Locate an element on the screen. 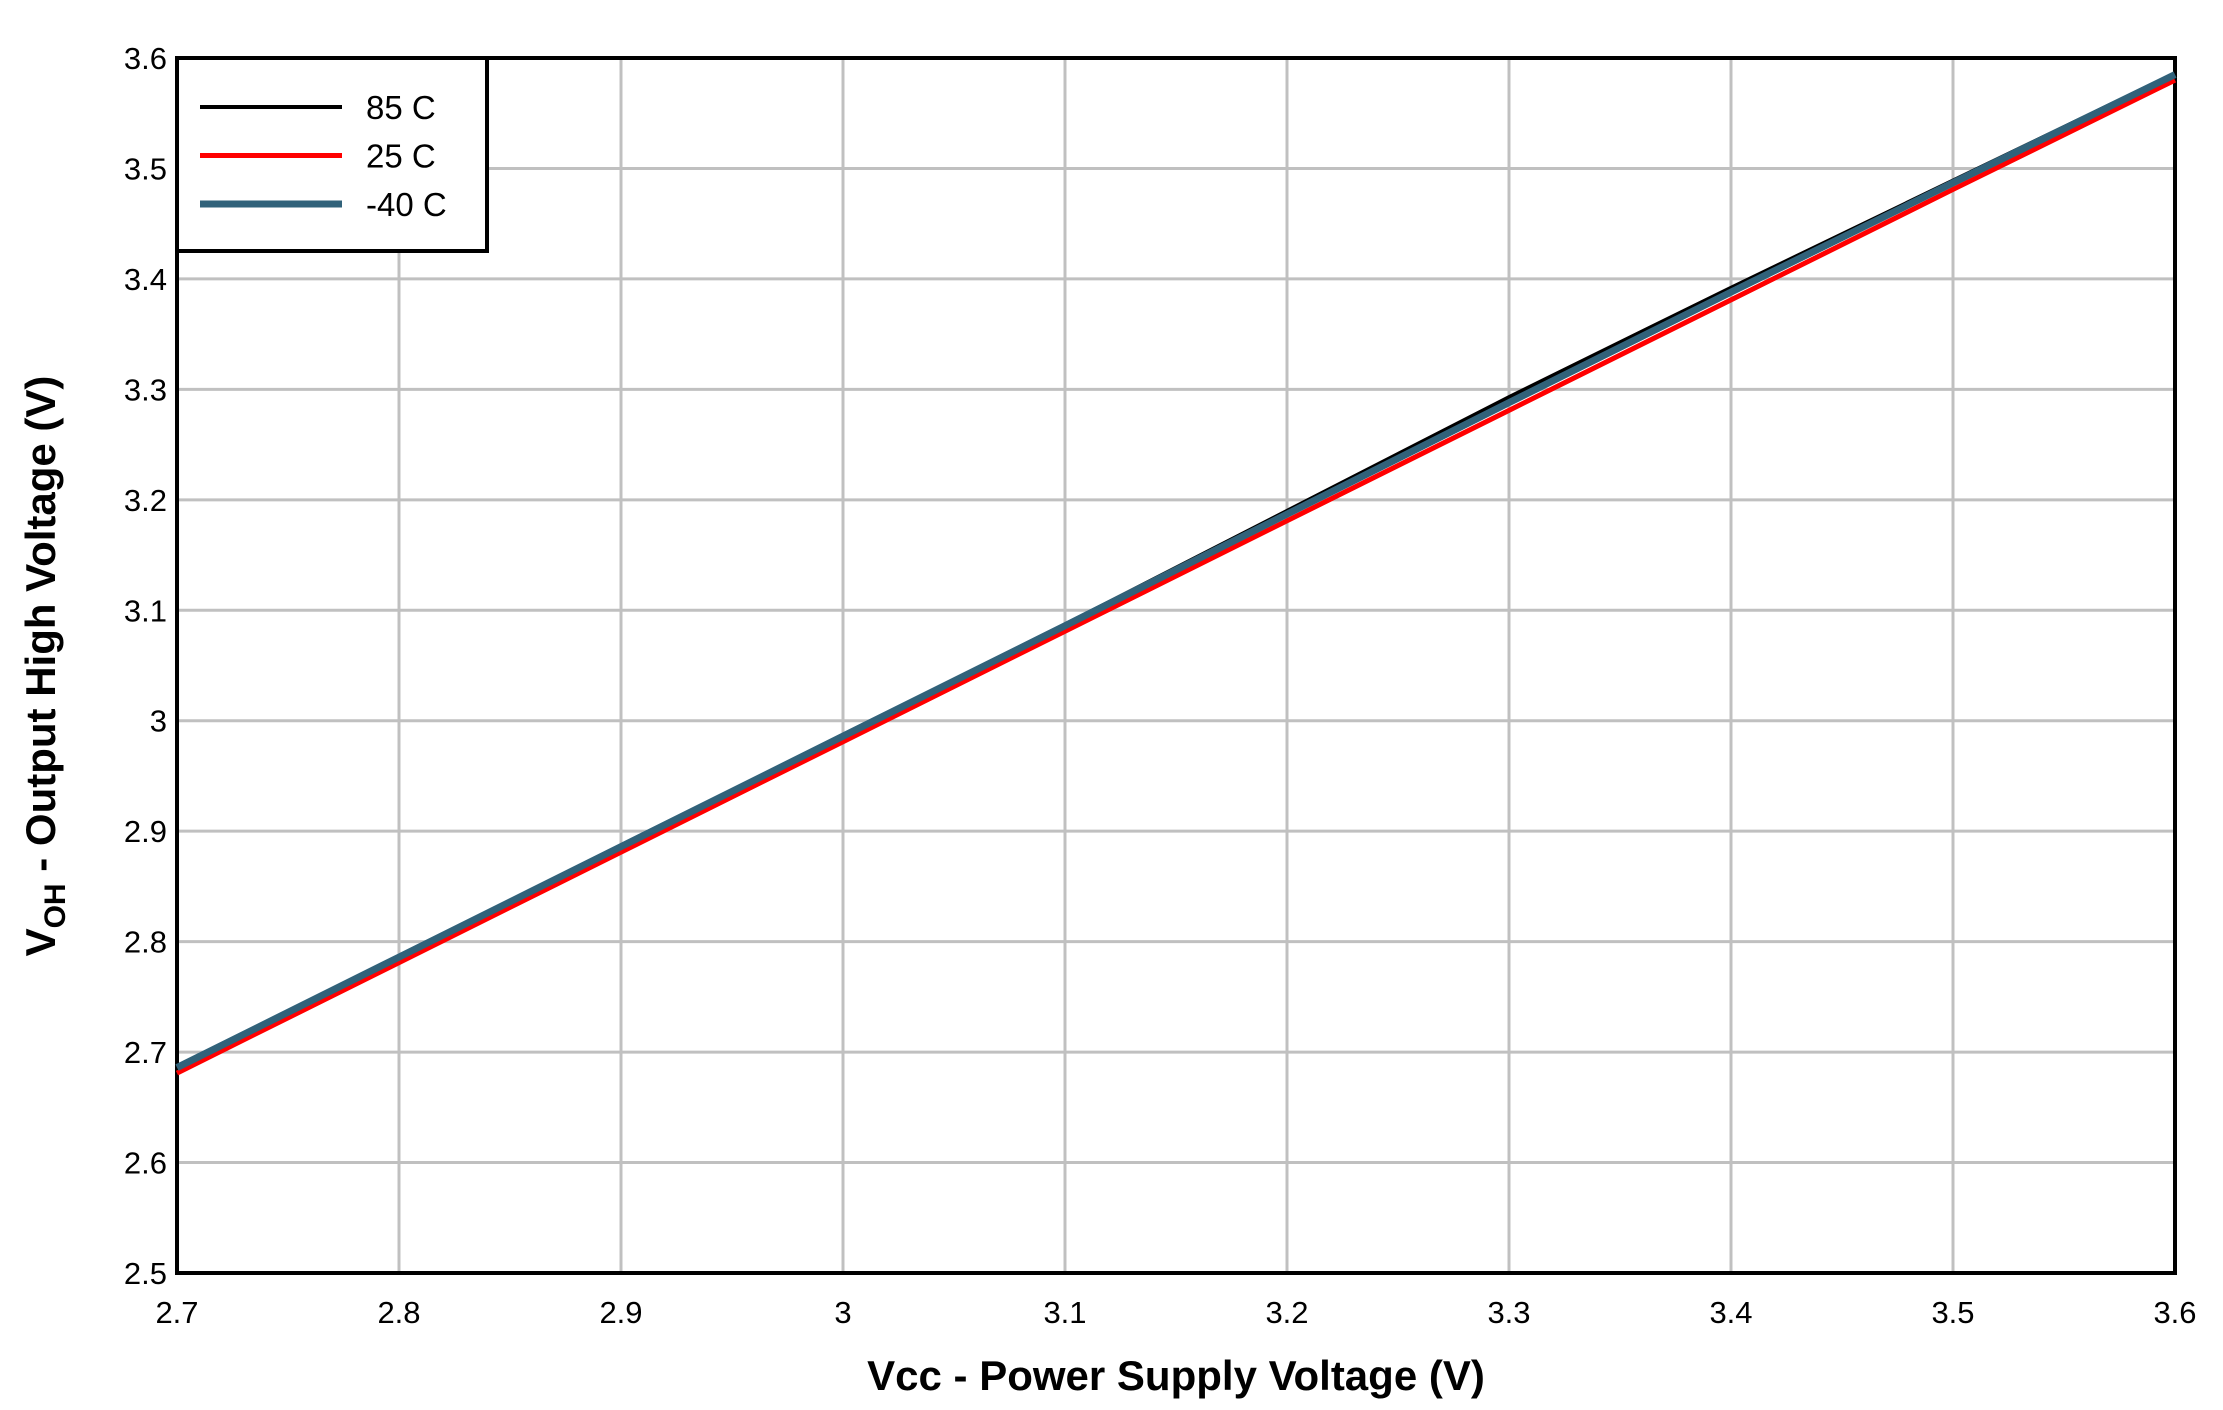 The width and height of the screenshot is (2223, 1410). y-tick-label: 2.5 is located at coordinates (145, 1273).